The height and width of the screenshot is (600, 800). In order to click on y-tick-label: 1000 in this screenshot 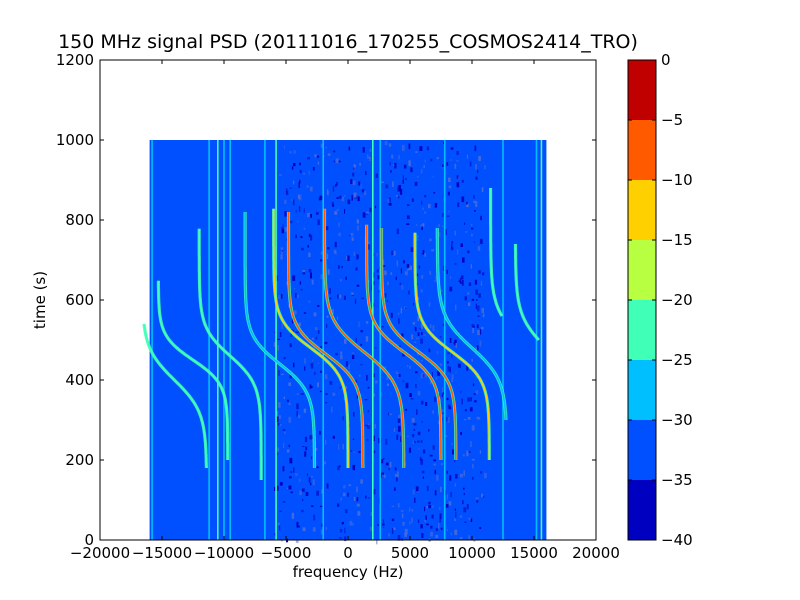, I will do `click(75, 140)`.